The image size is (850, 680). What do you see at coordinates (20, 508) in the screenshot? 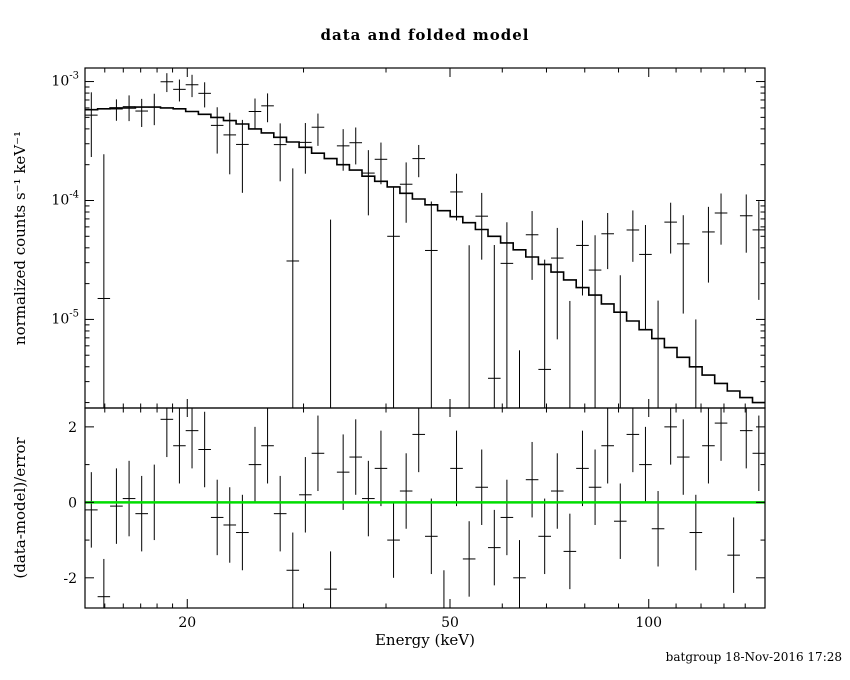
I see `y-axis-label-residuals: (data-model)/error` at bounding box center [20, 508].